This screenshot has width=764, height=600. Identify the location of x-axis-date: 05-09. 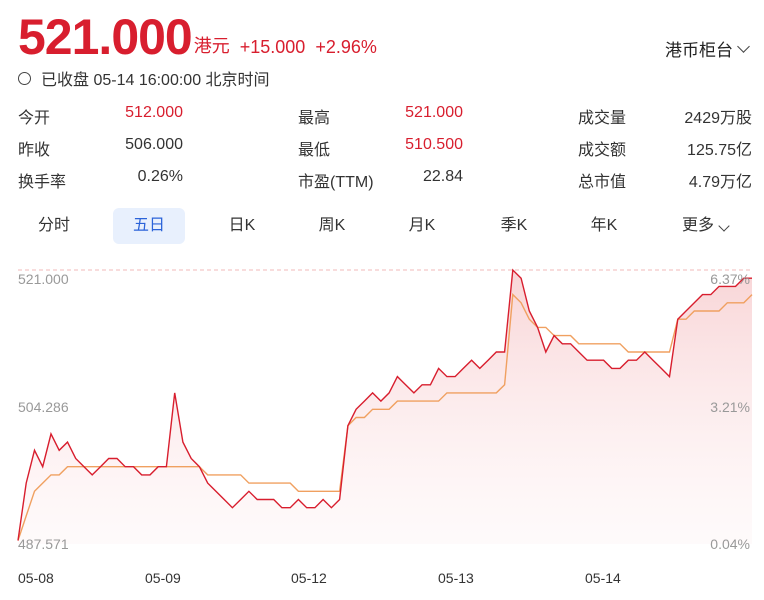
(163, 578).